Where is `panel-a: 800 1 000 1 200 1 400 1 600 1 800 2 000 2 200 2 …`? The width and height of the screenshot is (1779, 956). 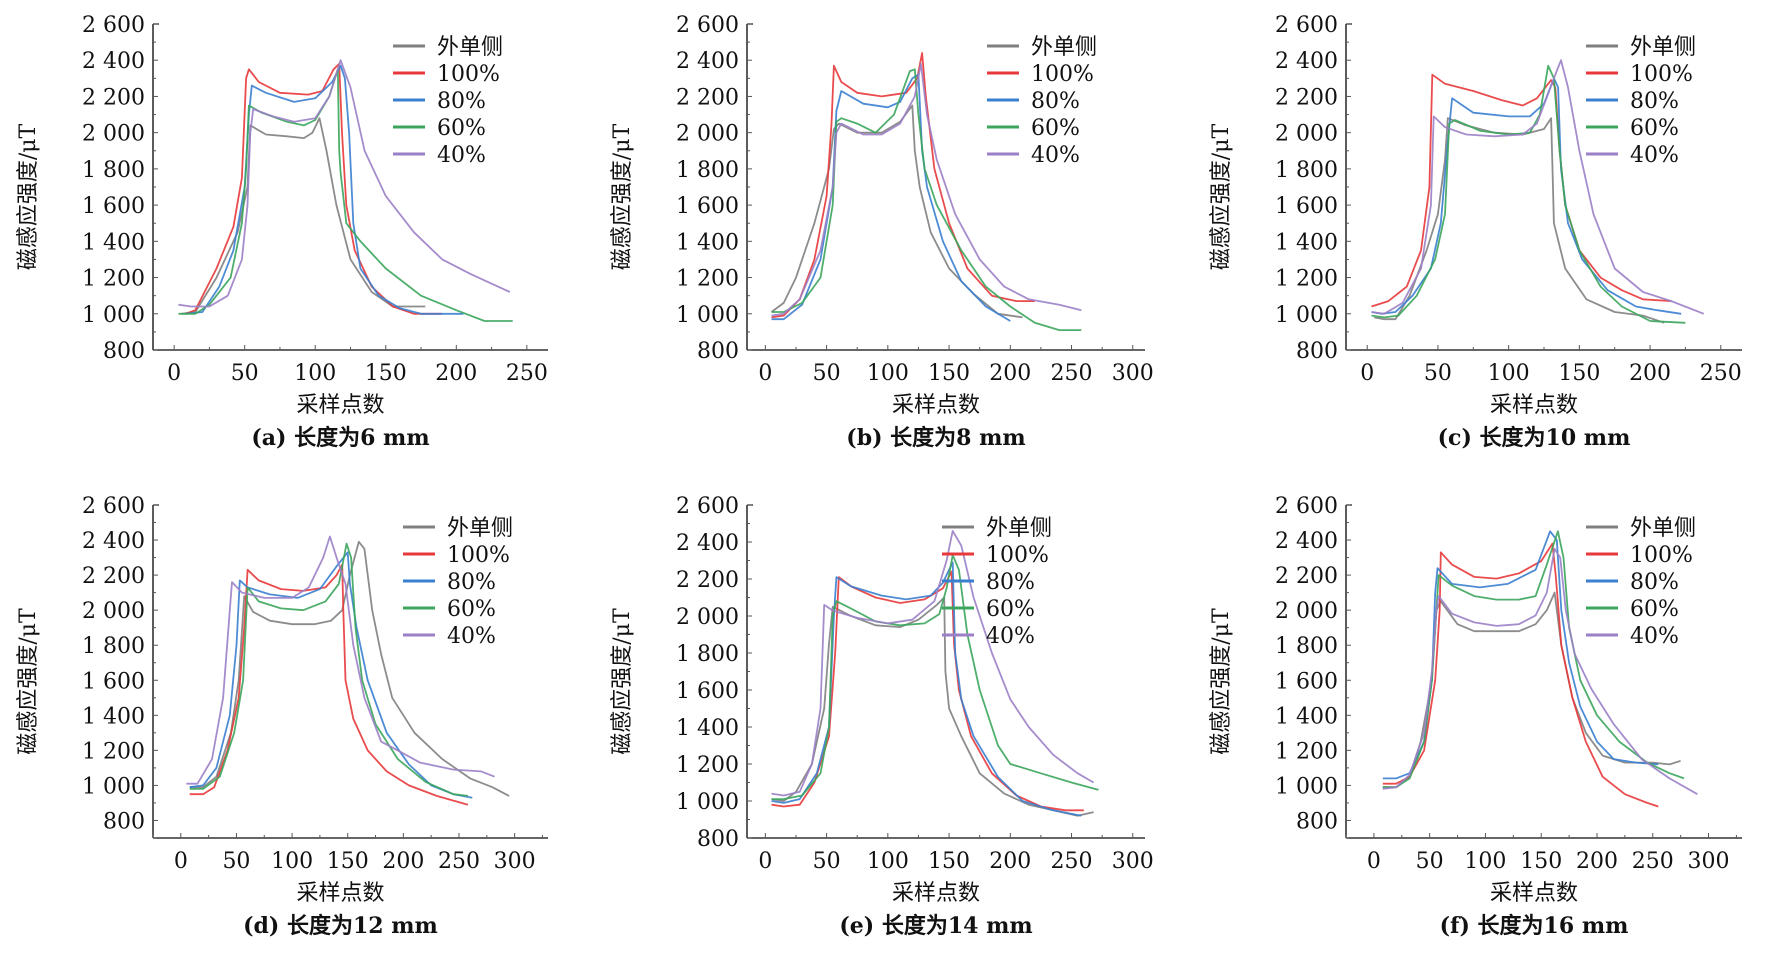
panel-a: 800 1 000 1 200 1 400 1 600 1 800 2 000 2 200 2 … is located at coordinates (282, 232).